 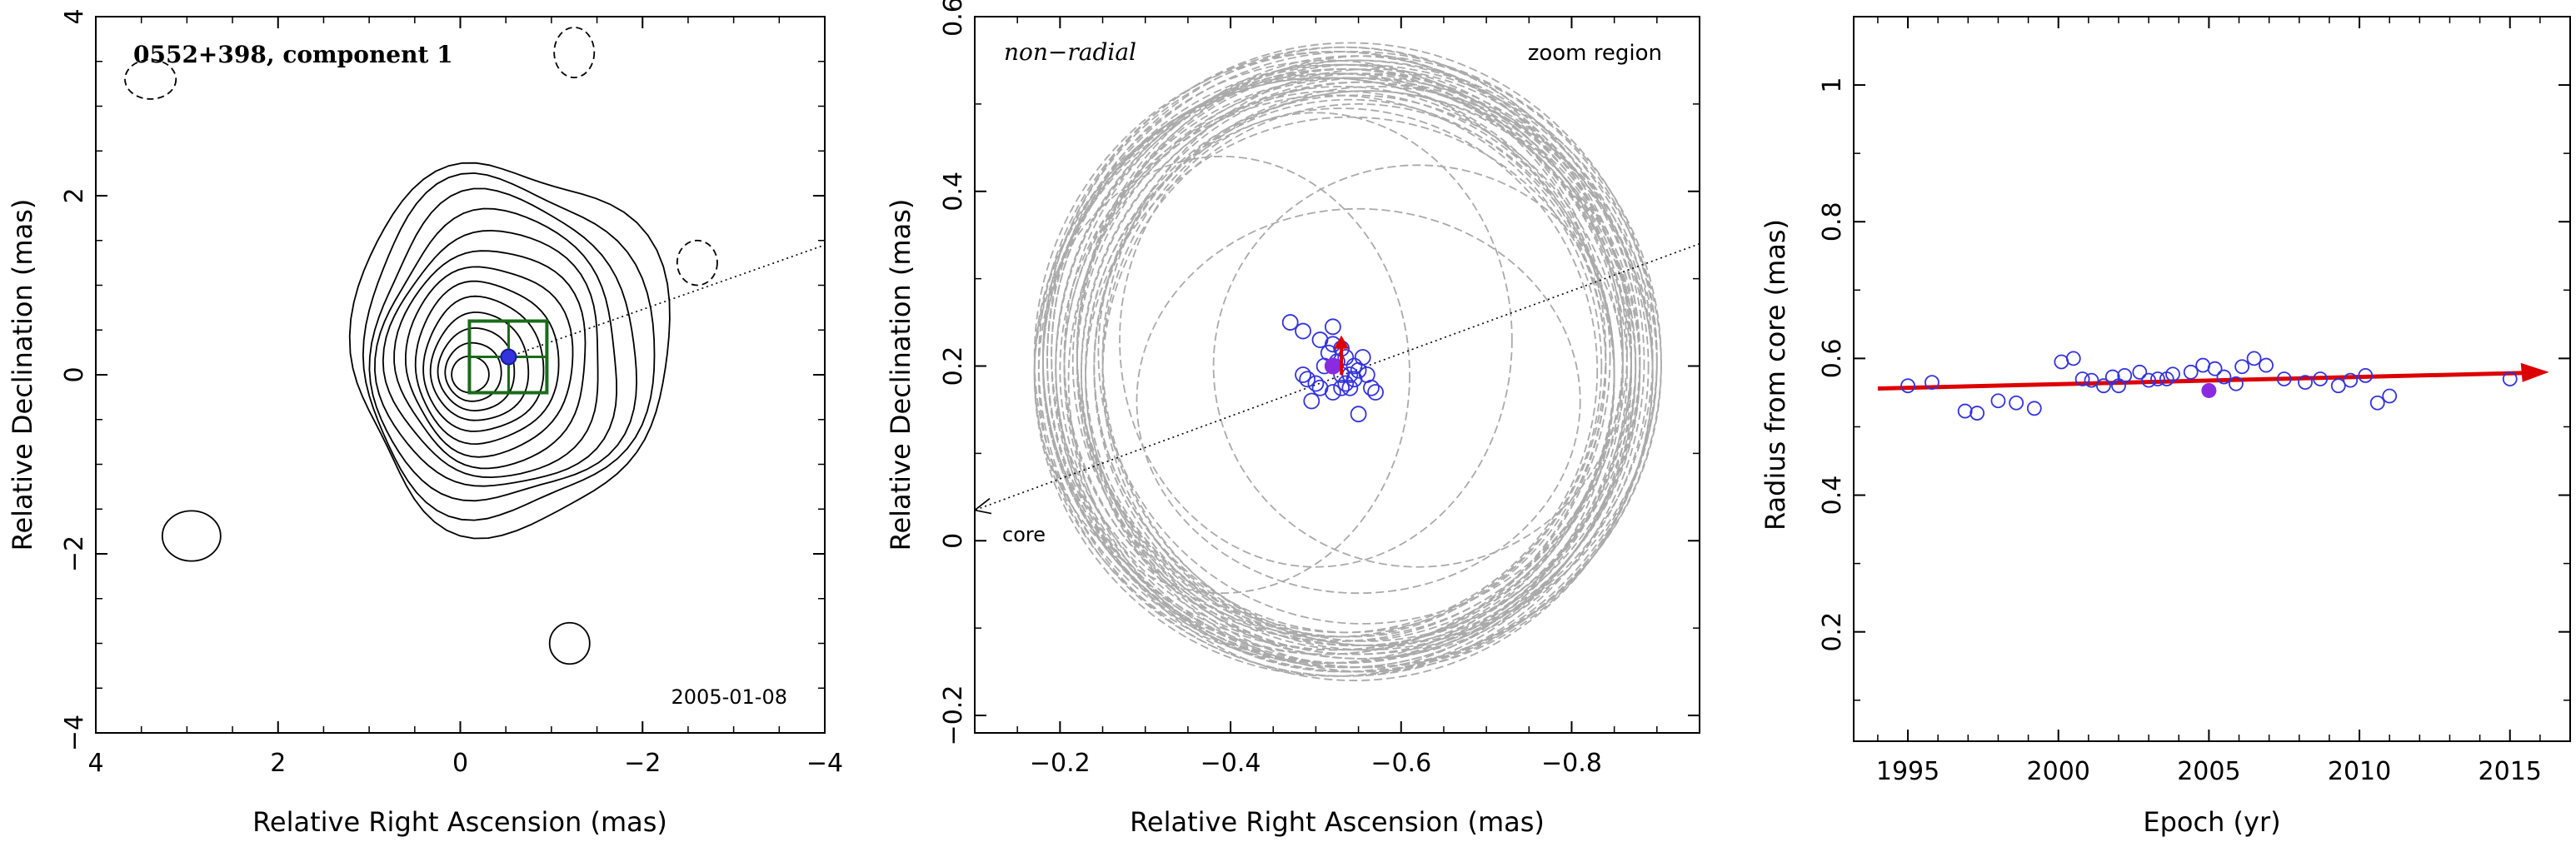 What do you see at coordinates (293, 54) in the screenshot?
I see `contour-map-title: 0552+398, component 1` at bounding box center [293, 54].